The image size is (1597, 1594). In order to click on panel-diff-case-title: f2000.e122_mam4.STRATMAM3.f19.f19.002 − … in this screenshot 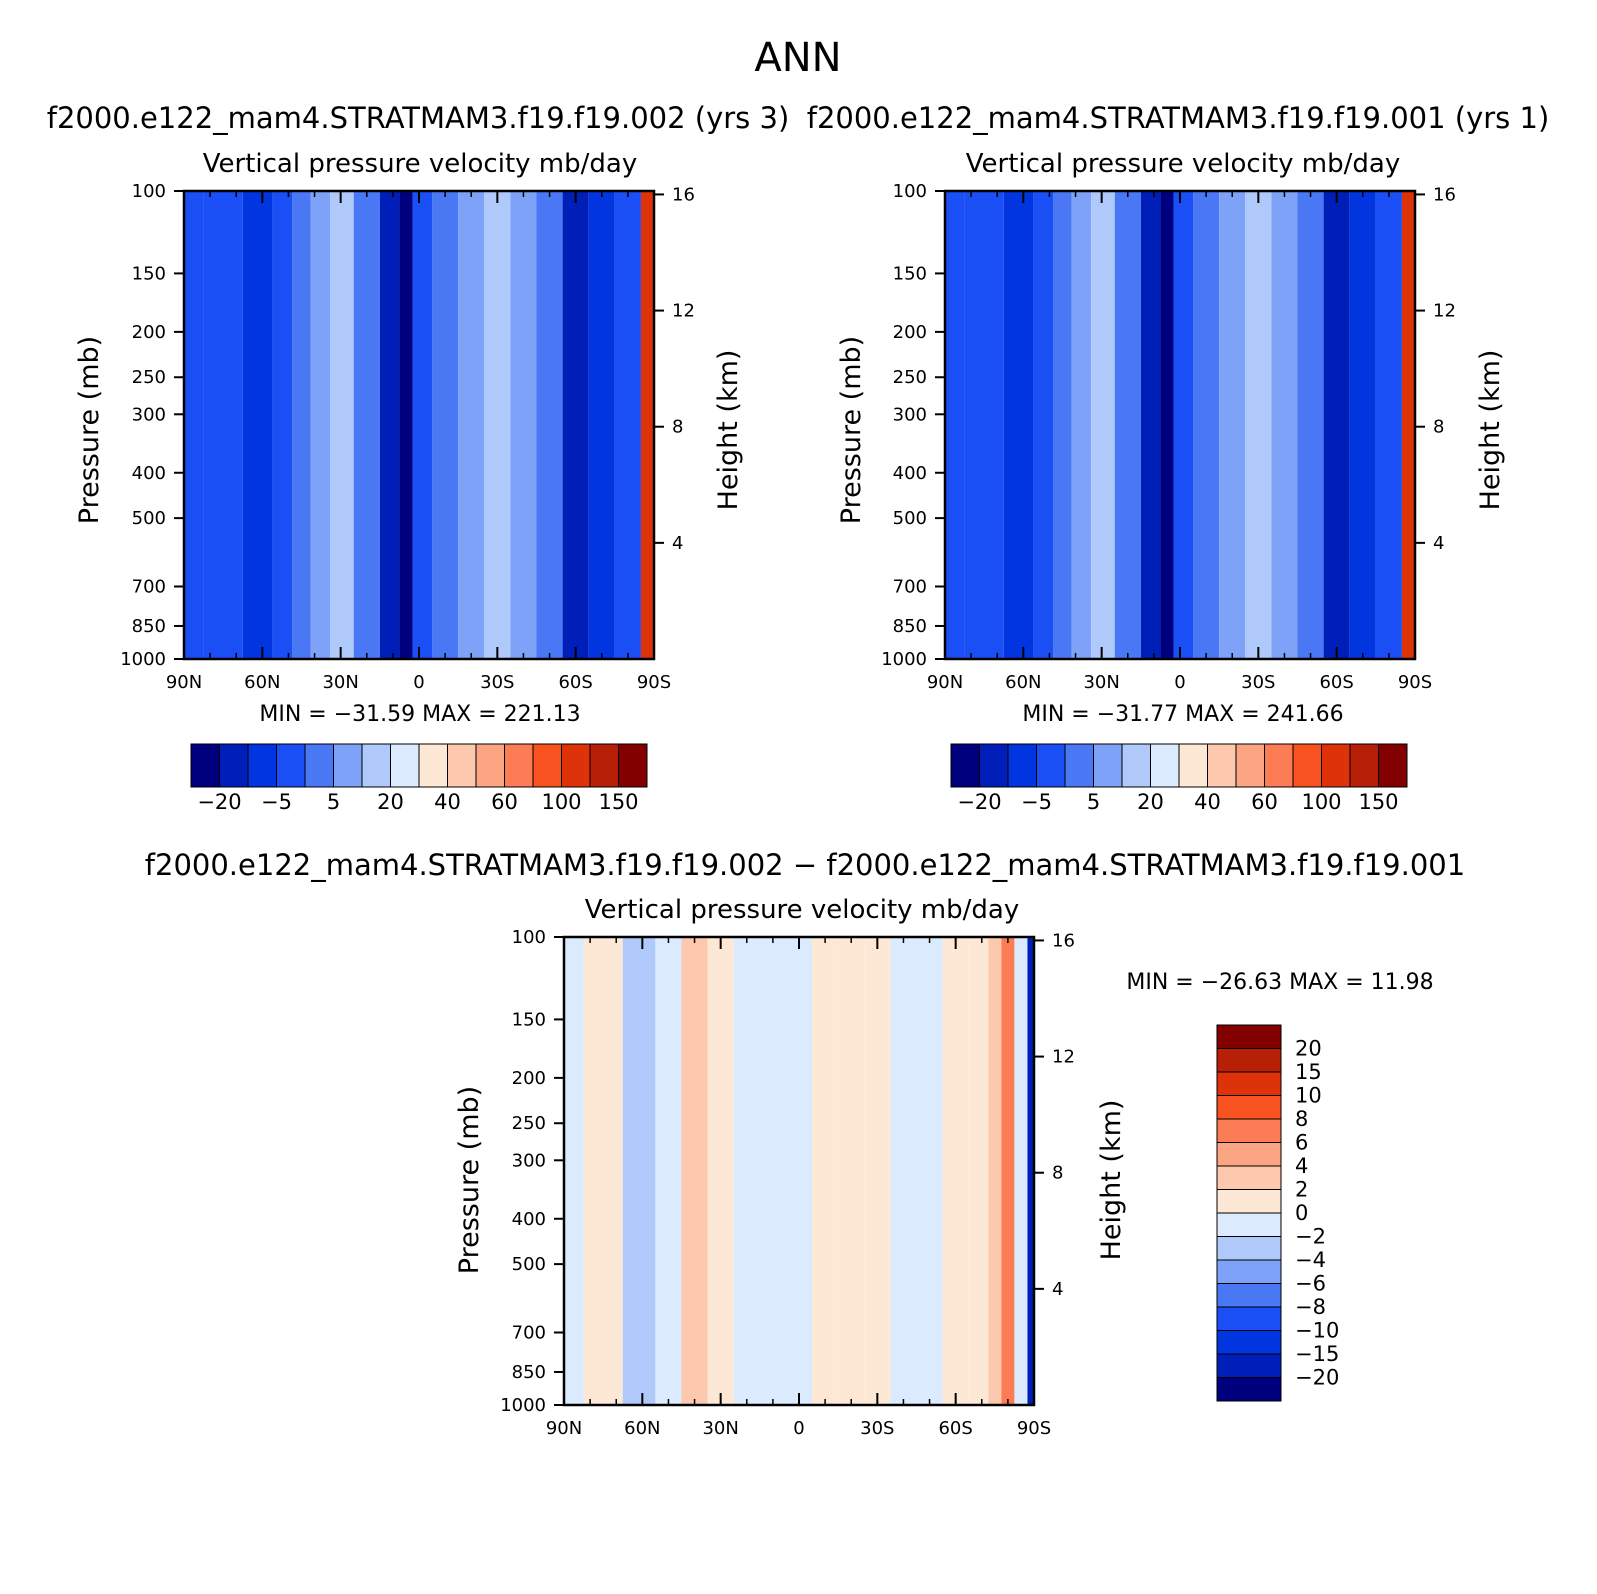, I will do `click(805, 865)`.